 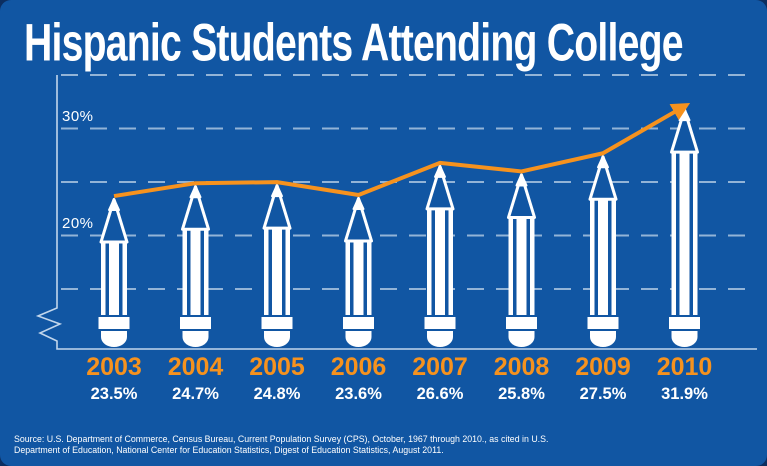 What do you see at coordinates (684, 394) in the screenshot?
I see `x-percent-label-2010: 31.9%` at bounding box center [684, 394].